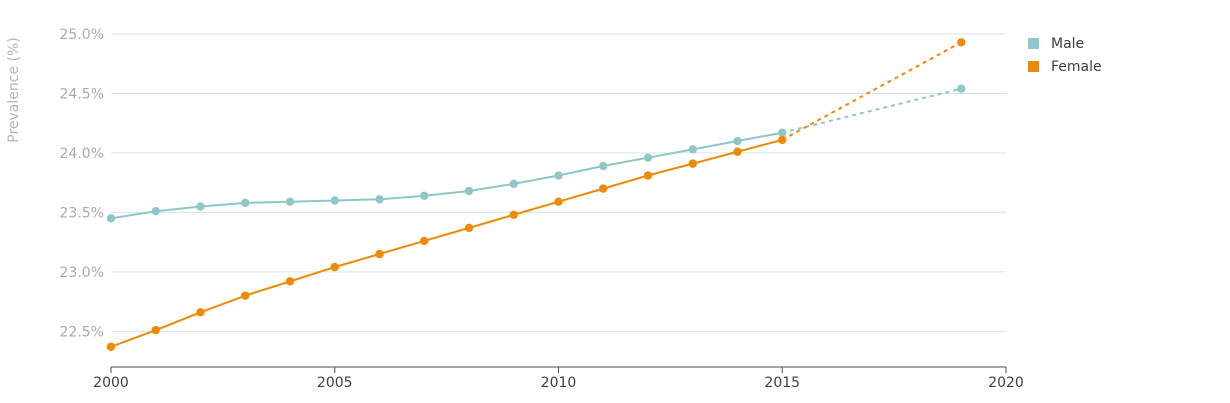  I want to click on legend-swatch-male, so click(1033, 43).